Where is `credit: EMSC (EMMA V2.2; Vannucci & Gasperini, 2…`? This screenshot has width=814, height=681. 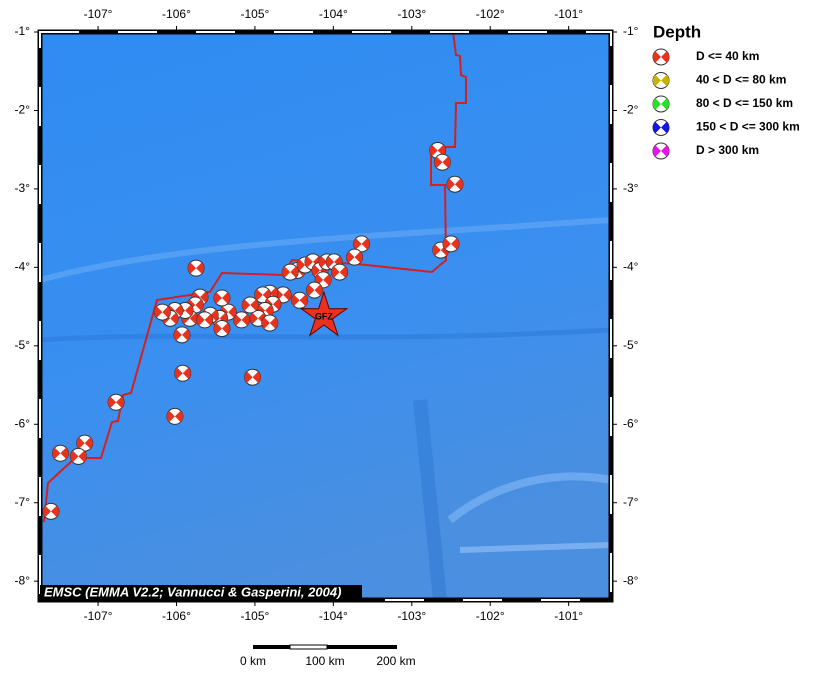
credit: EMSC (EMMA V2.2; Vannucci & Gasperini, 2… is located at coordinates (192, 591).